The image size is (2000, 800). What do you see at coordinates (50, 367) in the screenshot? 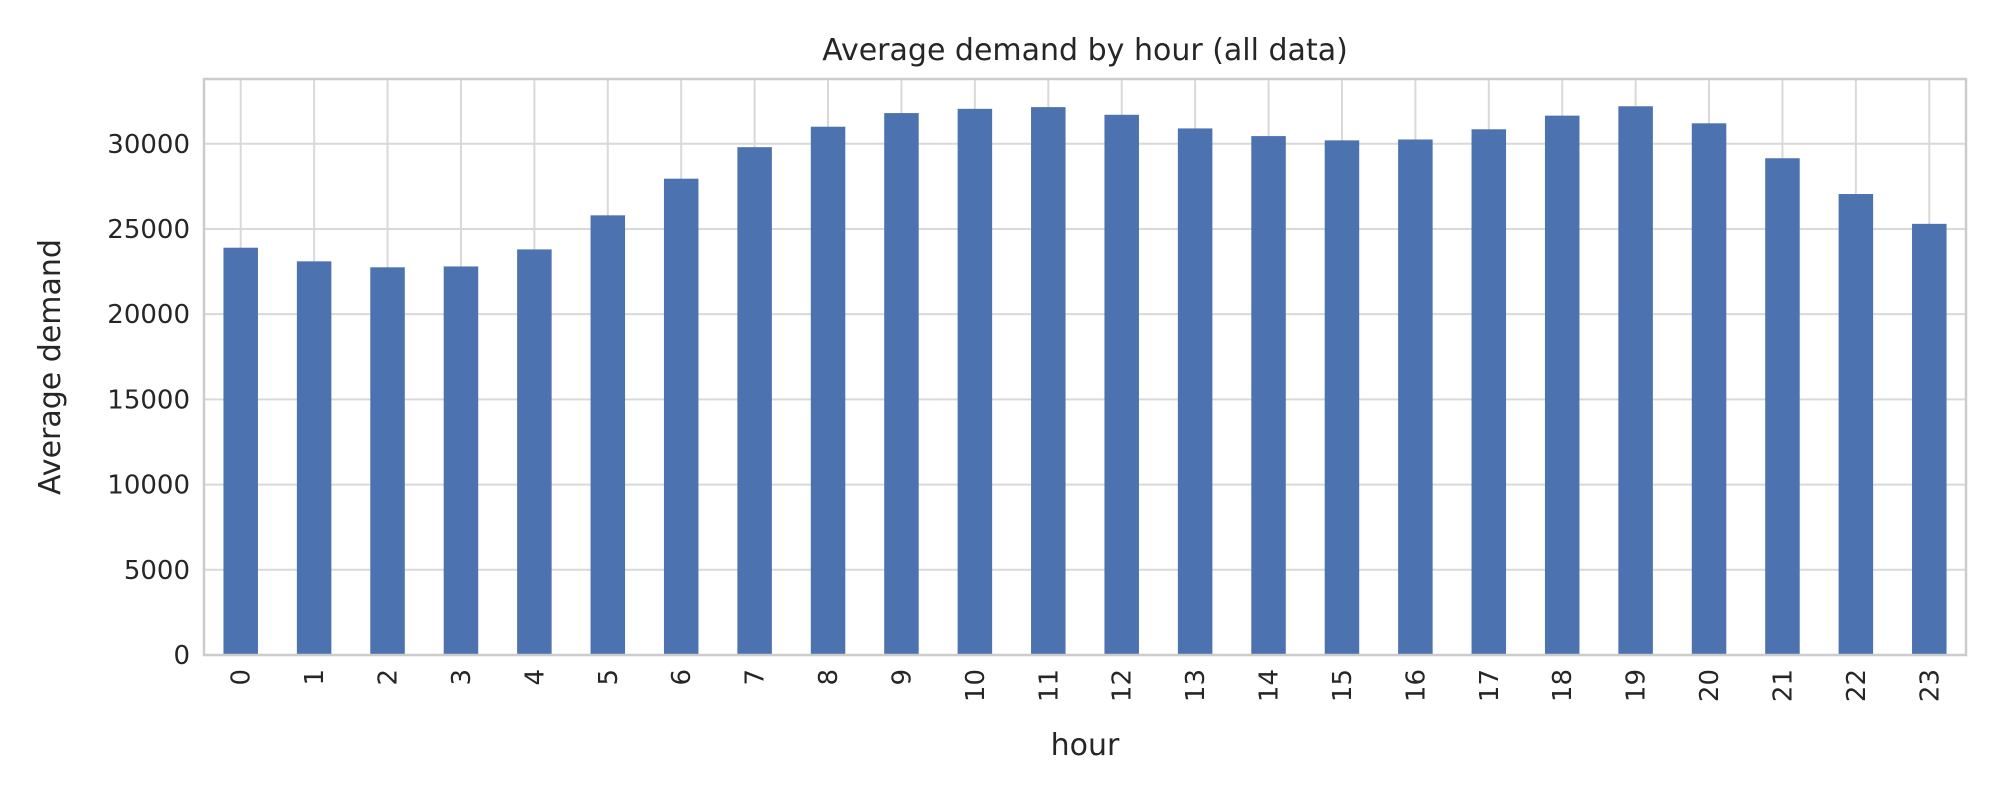
I see `y-axis-label: Average demand` at bounding box center [50, 367].